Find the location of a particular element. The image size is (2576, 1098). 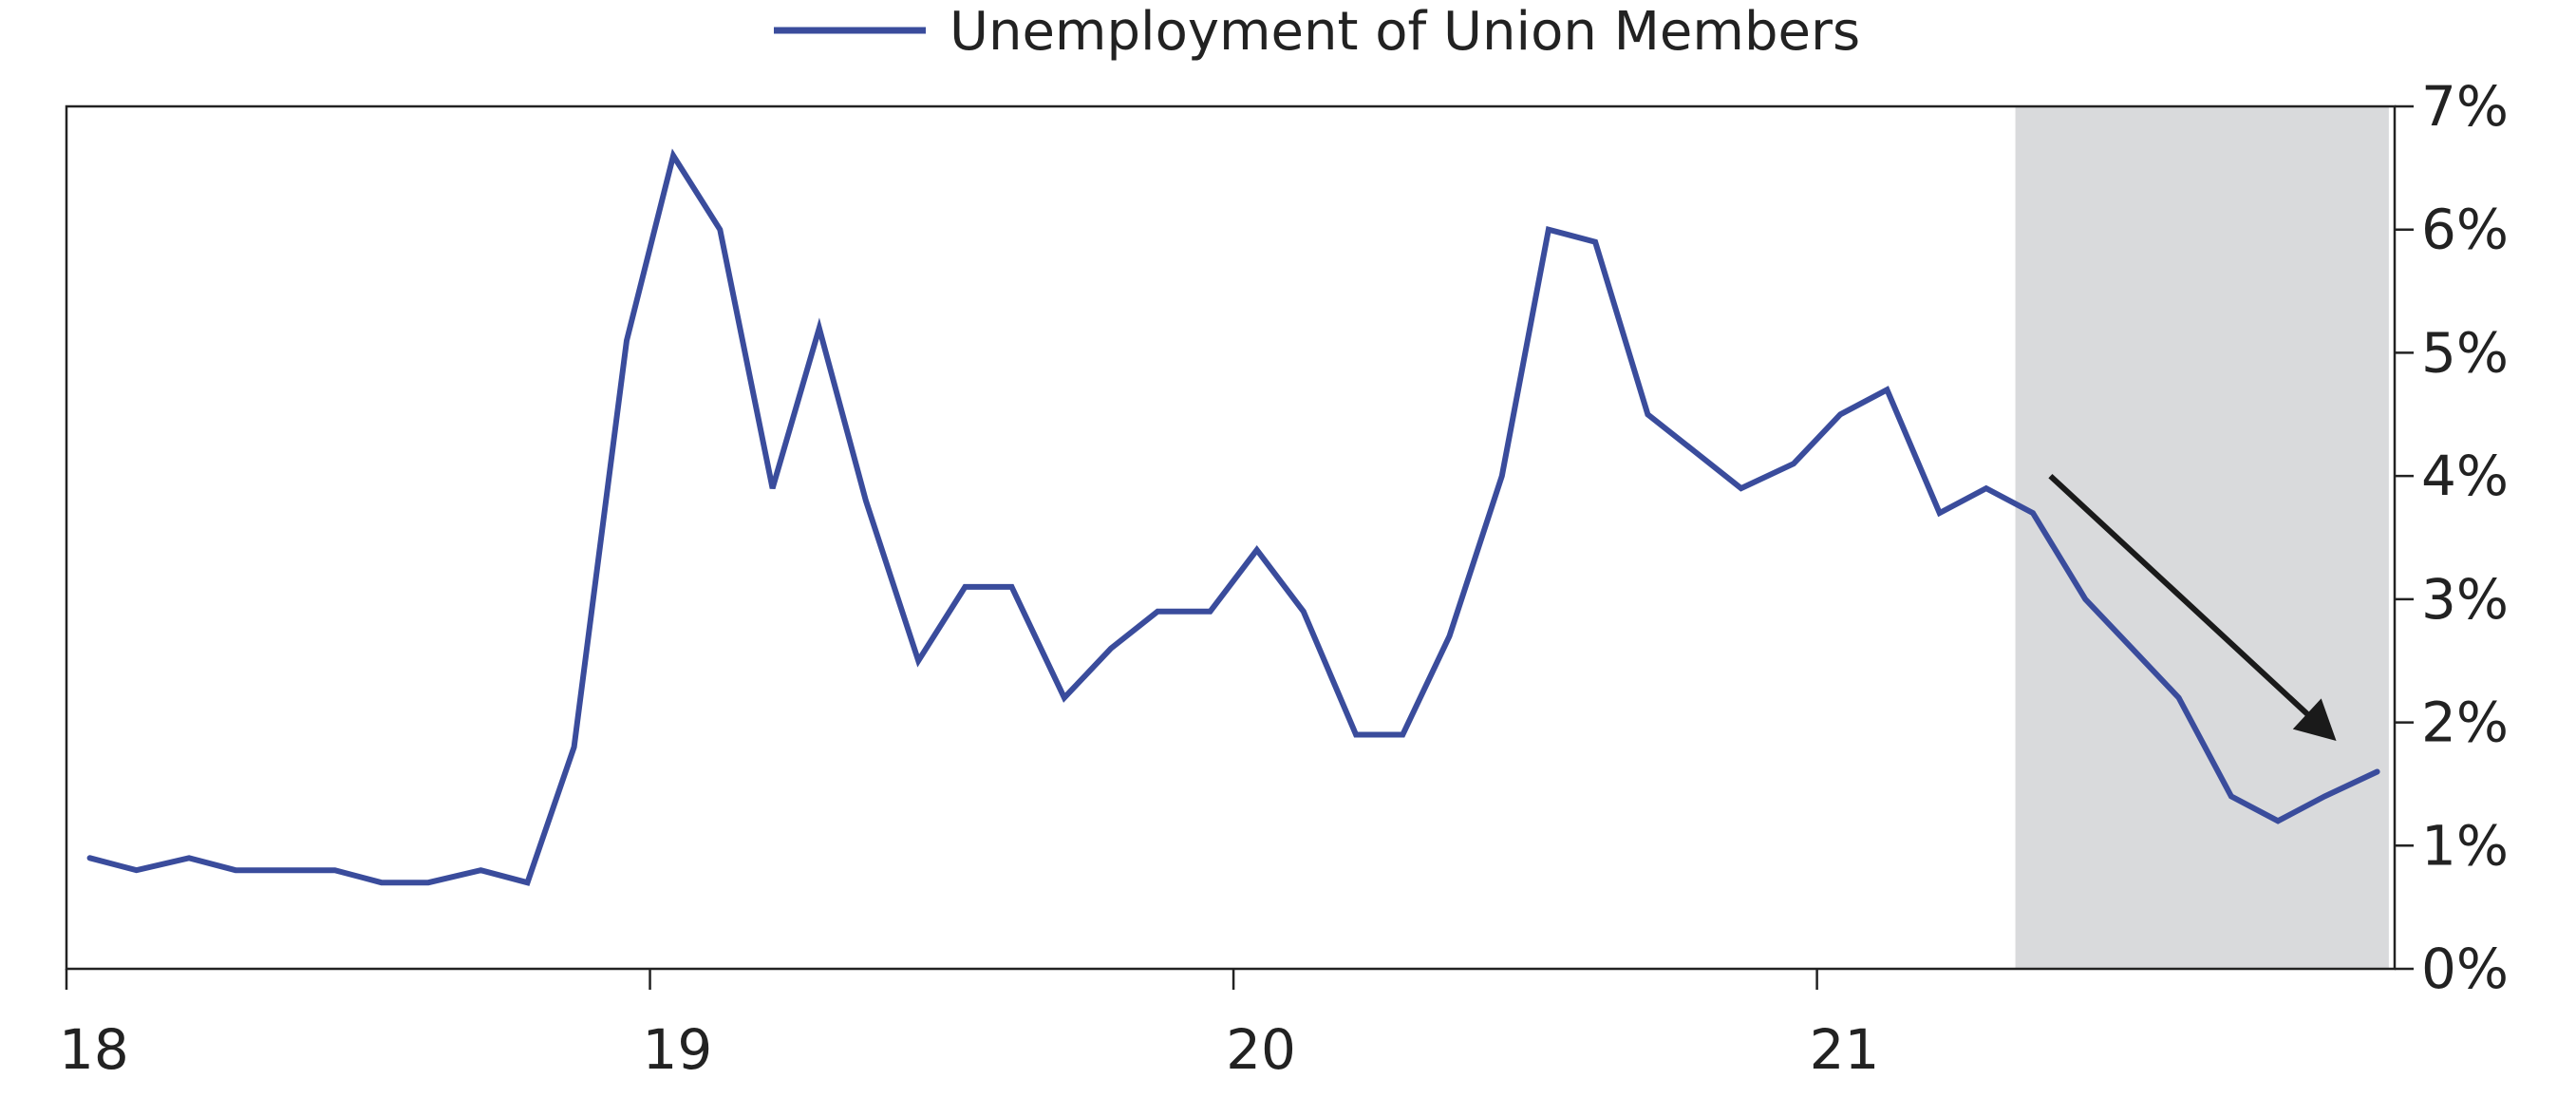

x-axis: 18 19 20 21 is located at coordinates (969, 1025).